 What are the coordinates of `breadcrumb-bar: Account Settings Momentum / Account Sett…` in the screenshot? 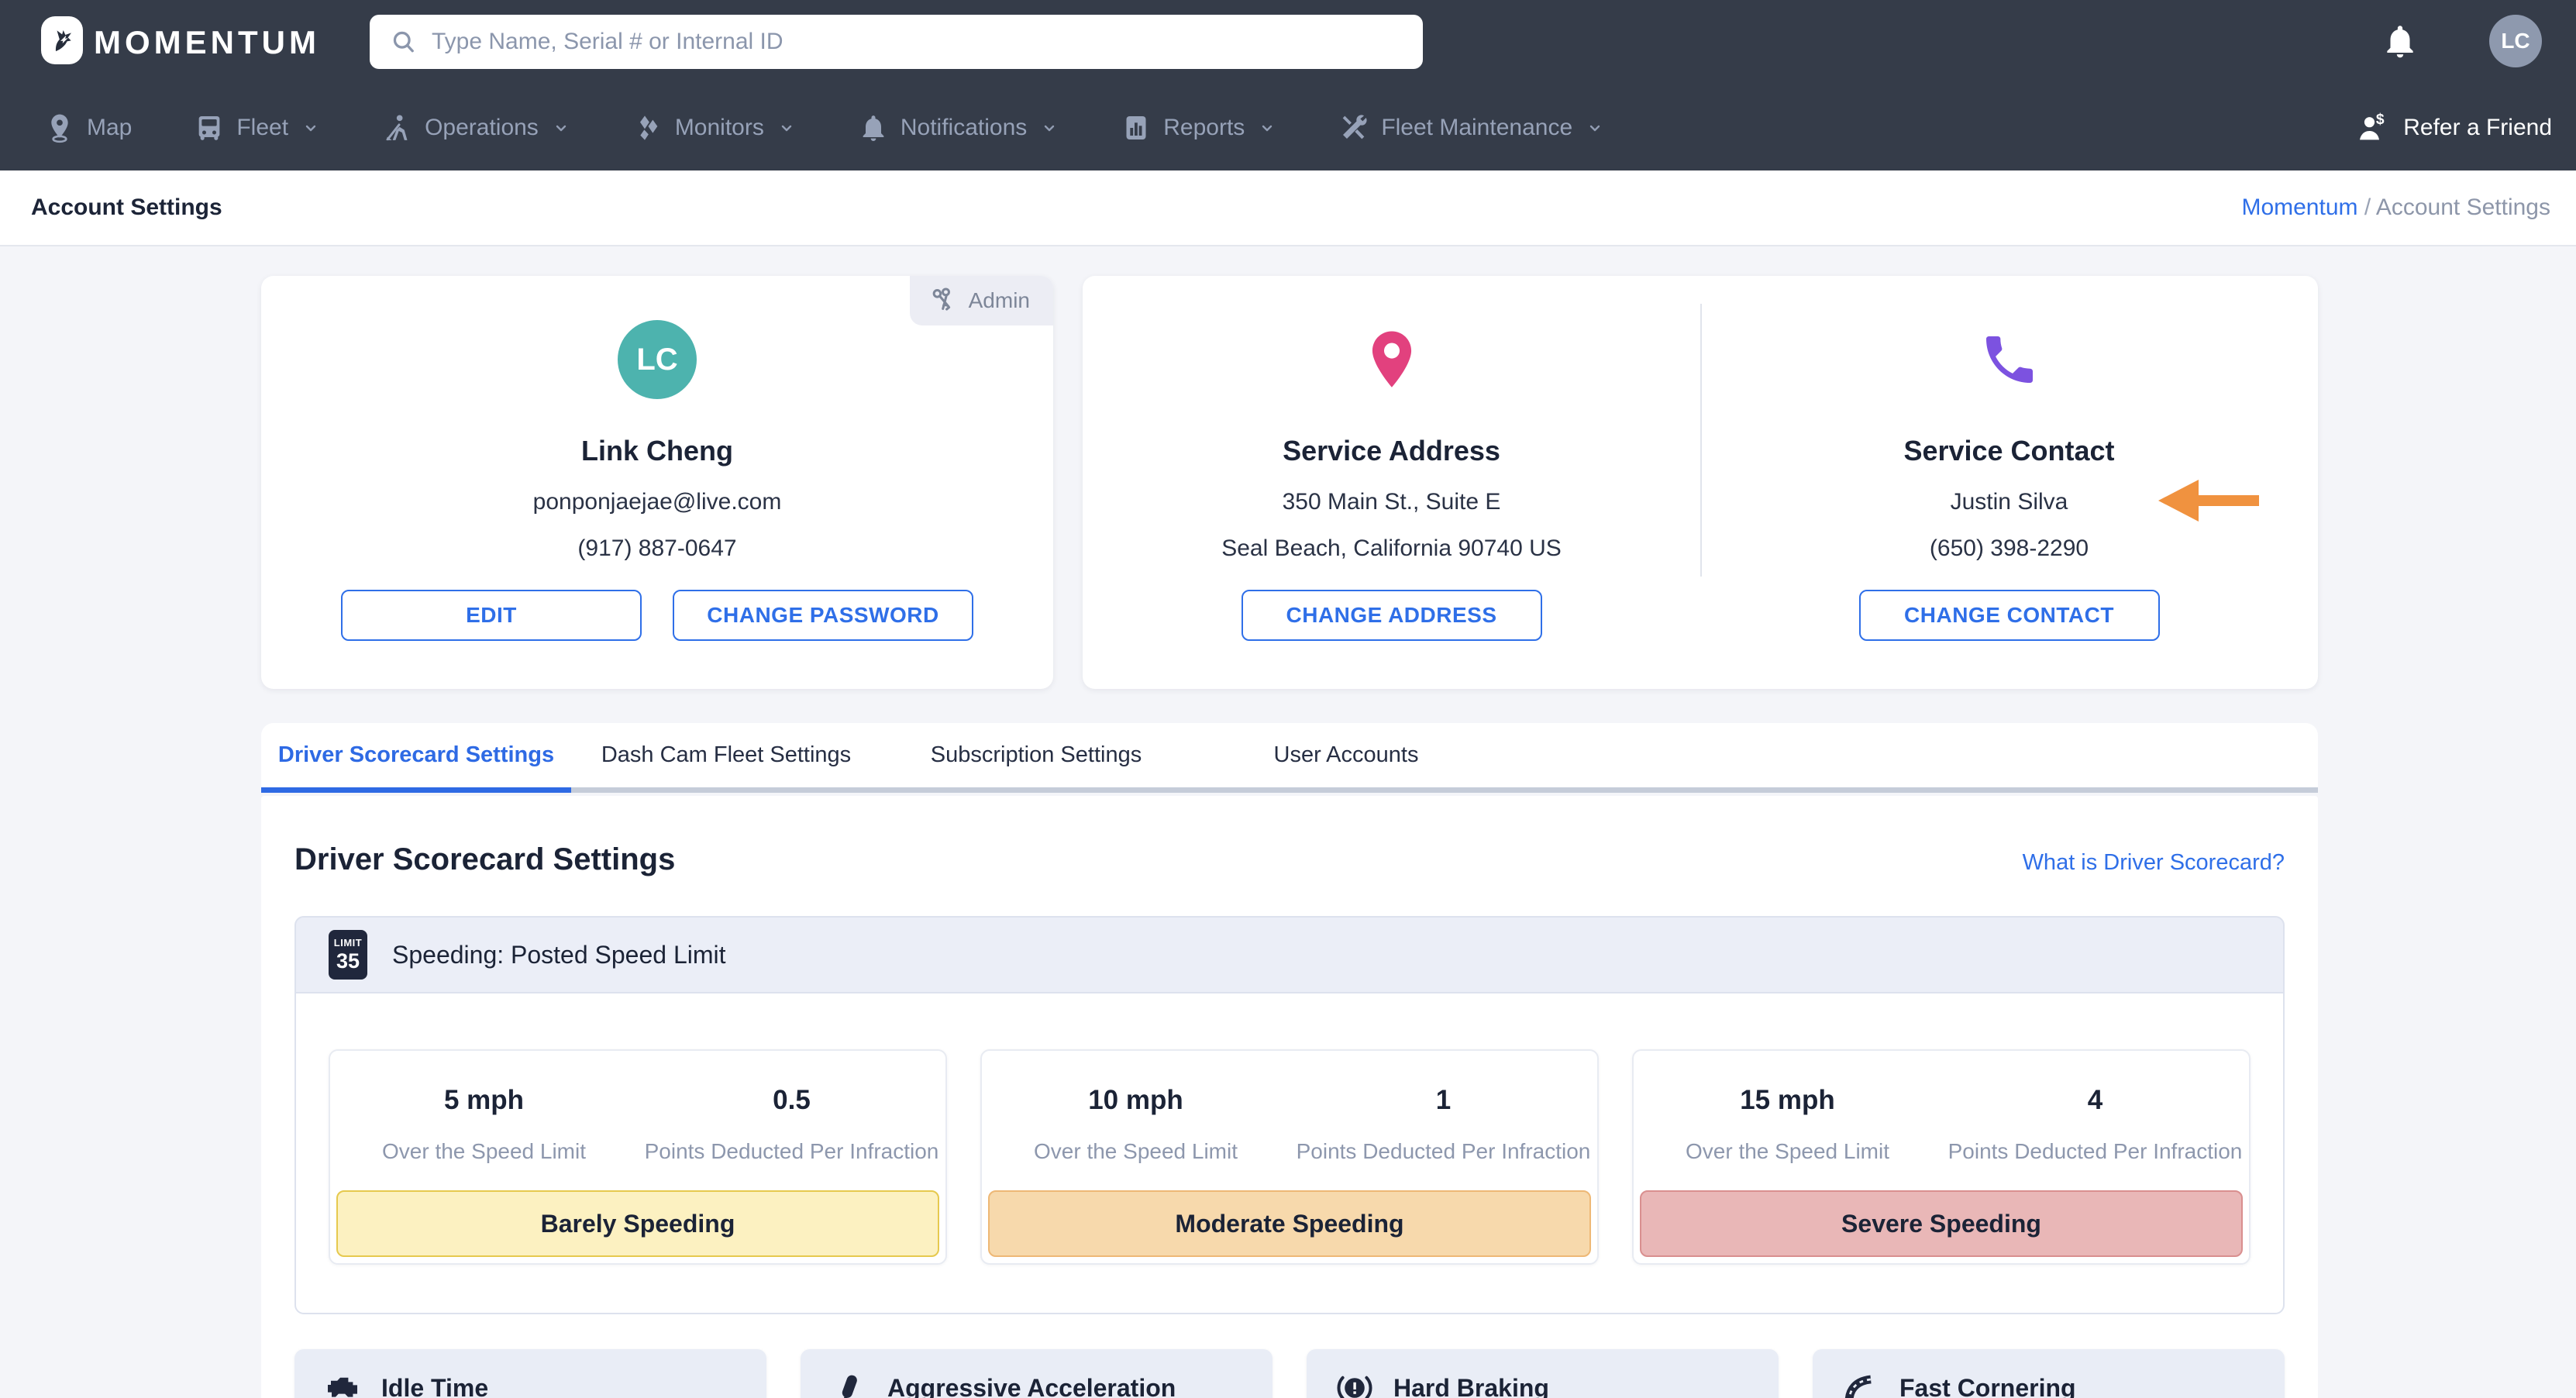 It's located at (1288, 208).